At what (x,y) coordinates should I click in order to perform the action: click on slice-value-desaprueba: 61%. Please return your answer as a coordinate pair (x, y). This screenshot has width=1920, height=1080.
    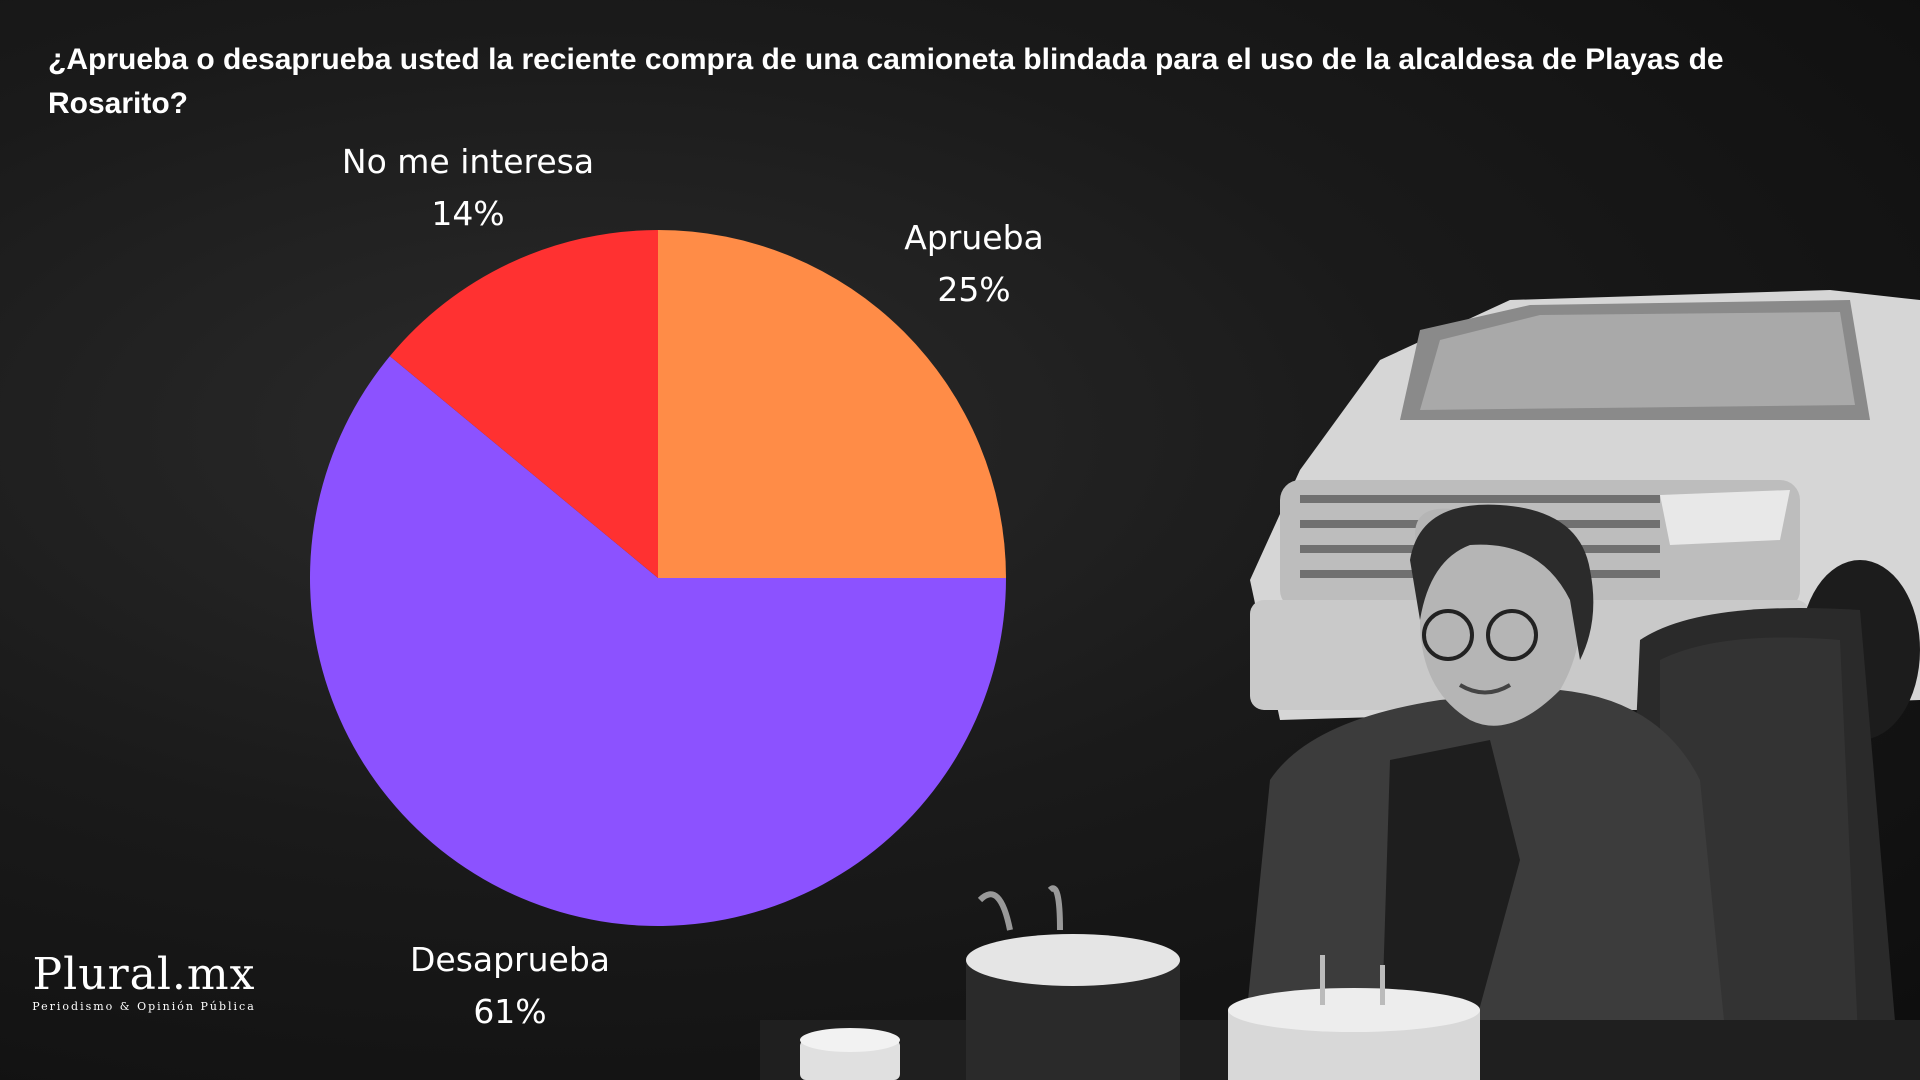
    Looking at the image, I should click on (510, 1011).